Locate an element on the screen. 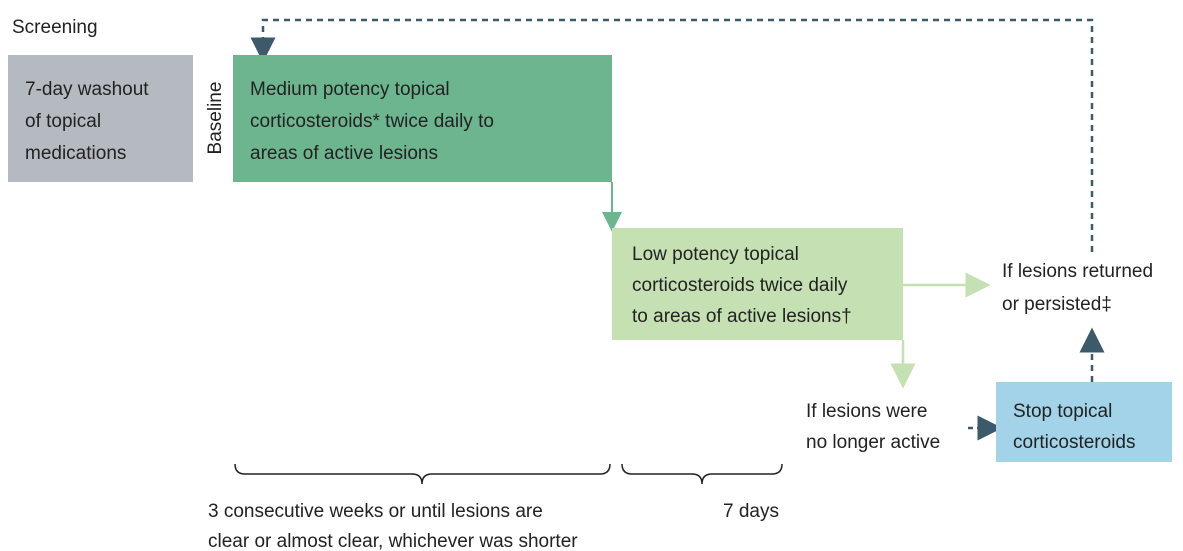 This screenshot has width=1183, height=551. node-text: medications is located at coordinates (75, 153).